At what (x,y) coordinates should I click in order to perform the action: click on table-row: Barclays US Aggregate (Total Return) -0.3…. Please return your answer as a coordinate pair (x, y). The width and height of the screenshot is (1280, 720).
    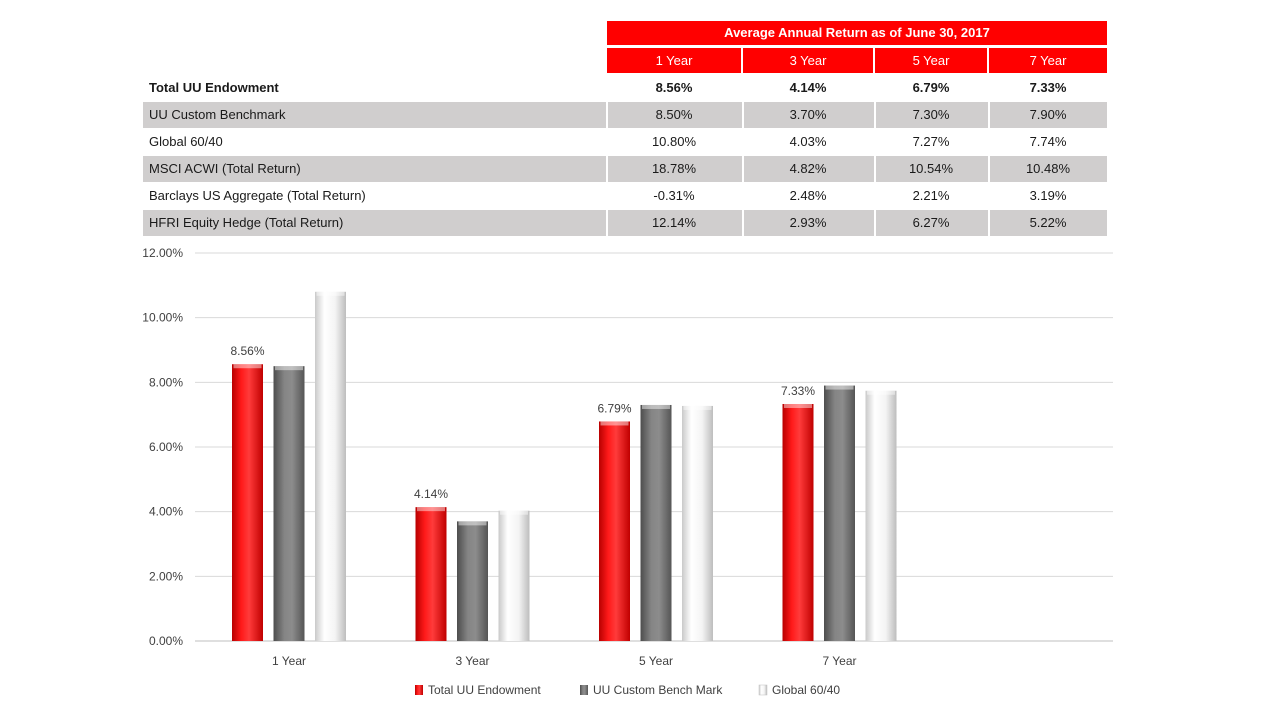
    Looking at the image, I should click on (625, 196).